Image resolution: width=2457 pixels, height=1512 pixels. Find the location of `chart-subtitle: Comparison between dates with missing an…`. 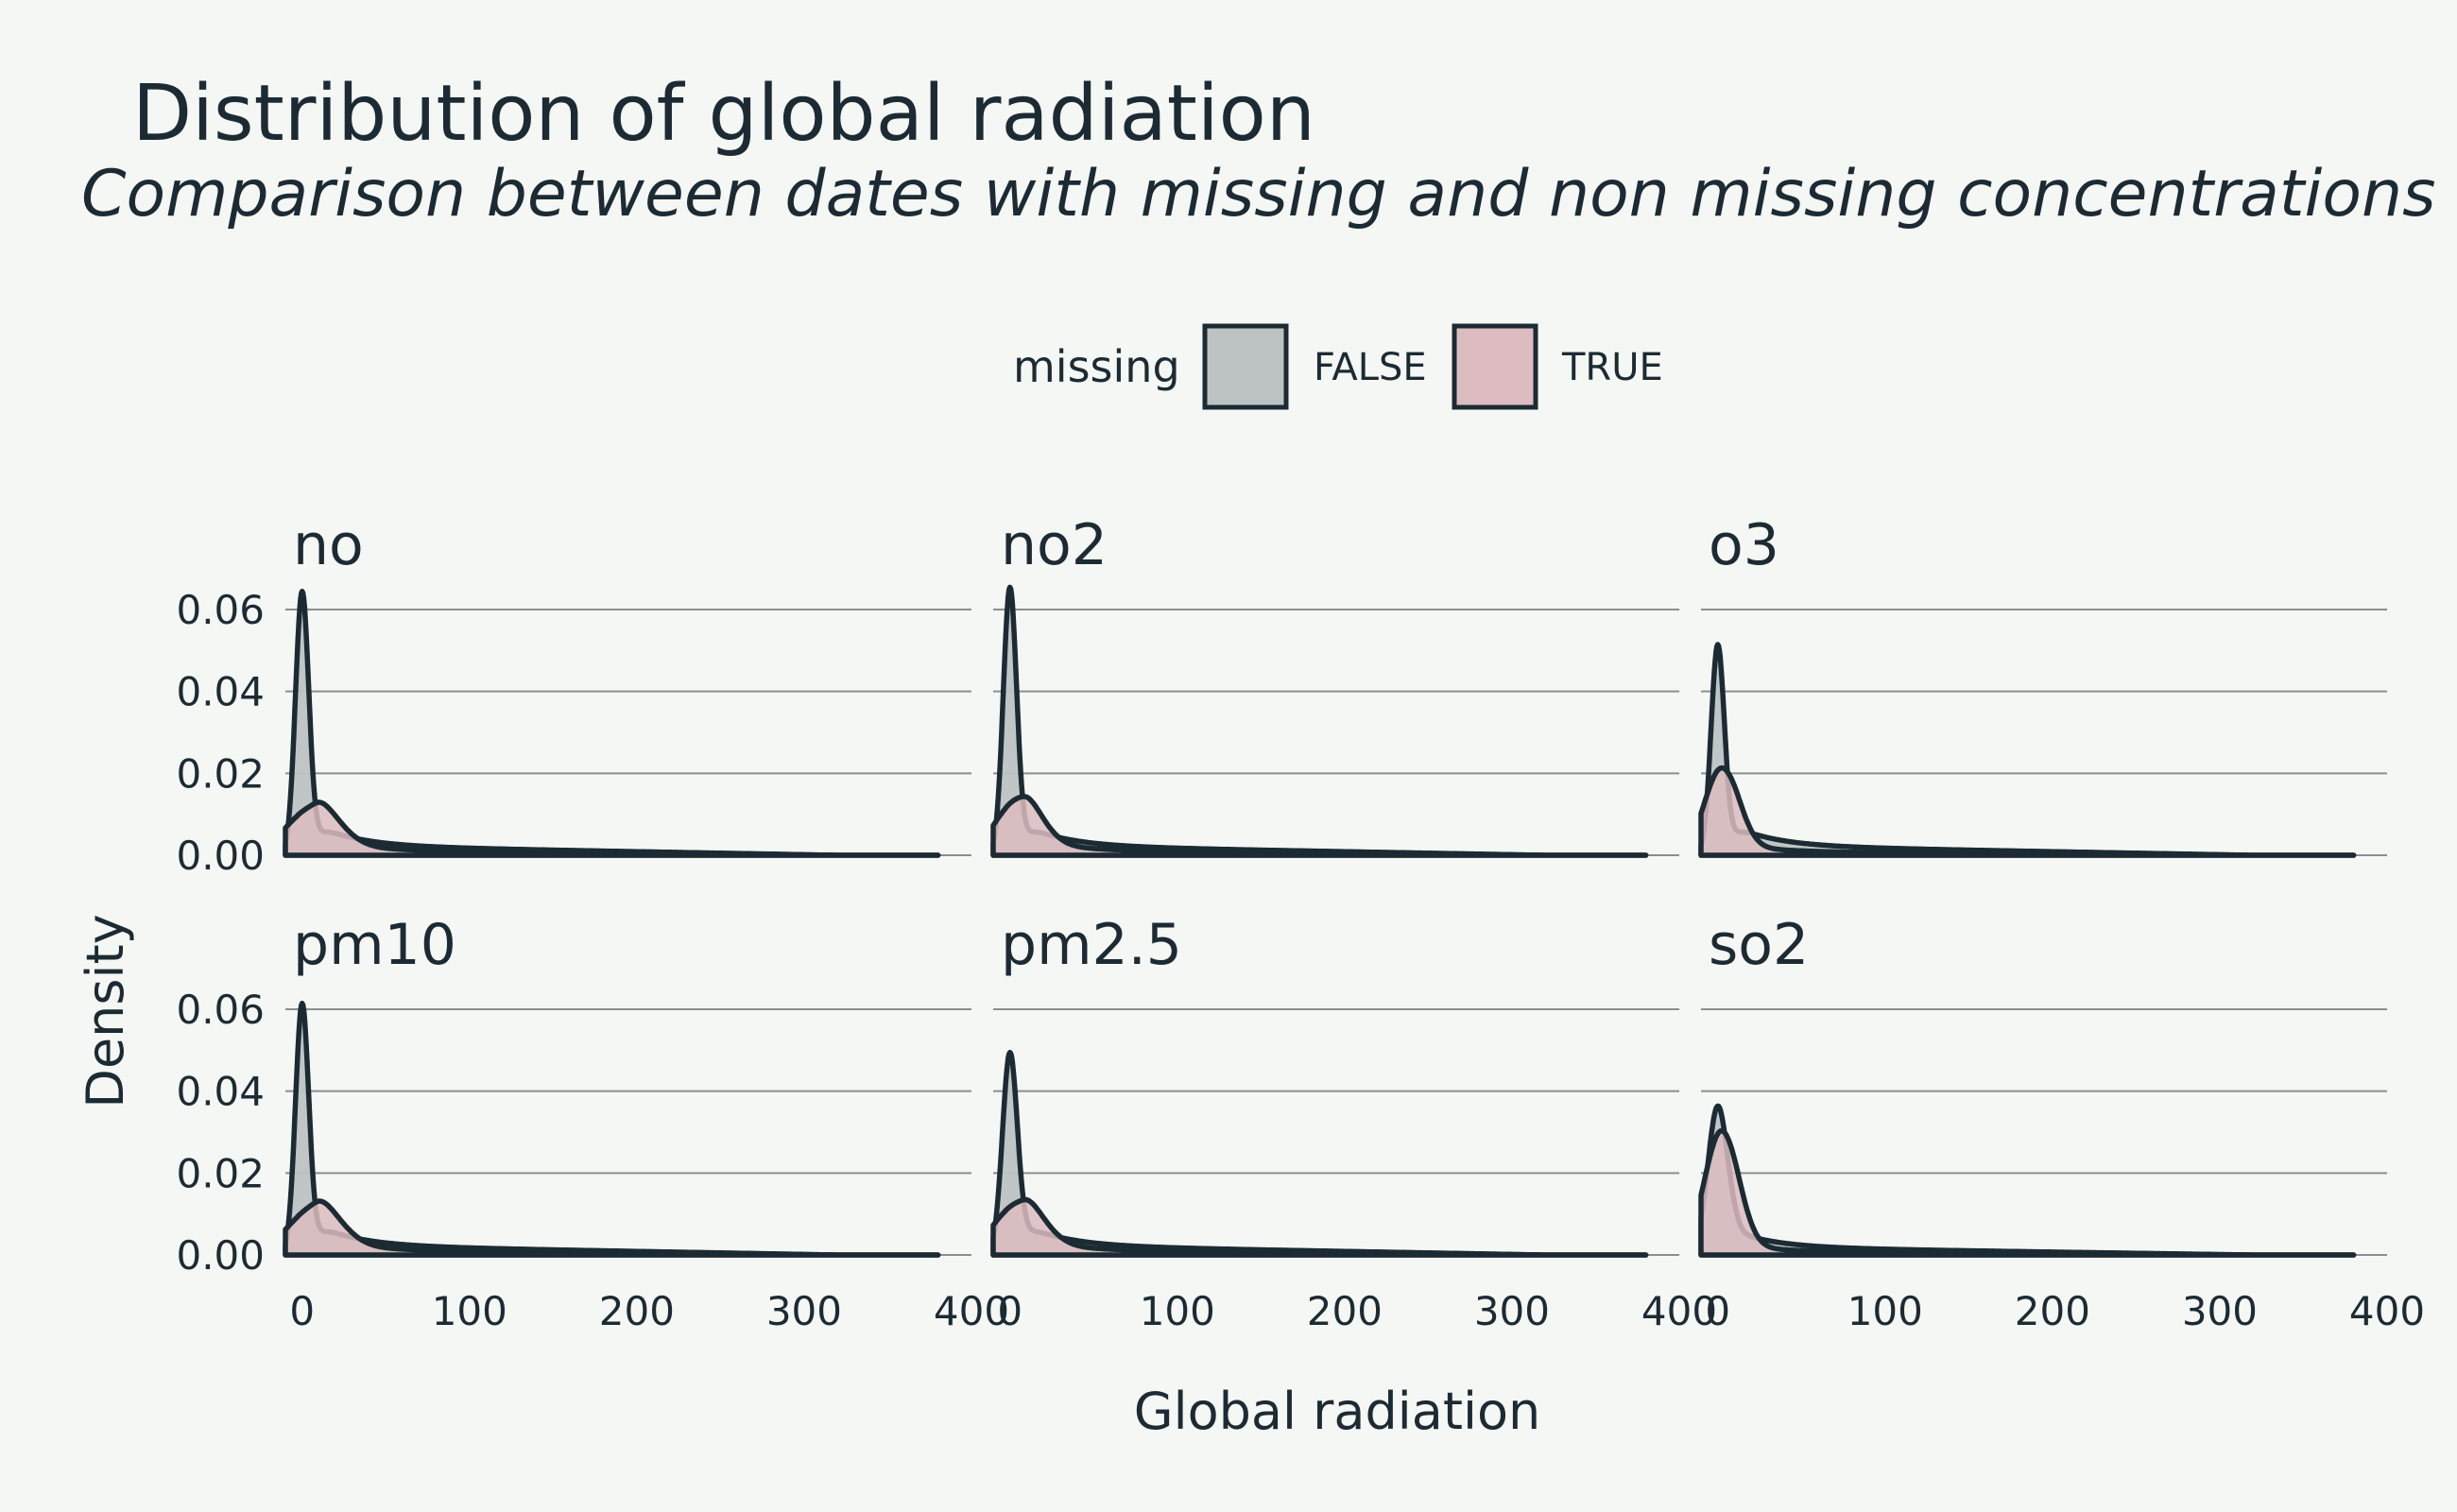

chart-subtitle: Comparison between dates with missing an… is located at coordinates (1258, 194).